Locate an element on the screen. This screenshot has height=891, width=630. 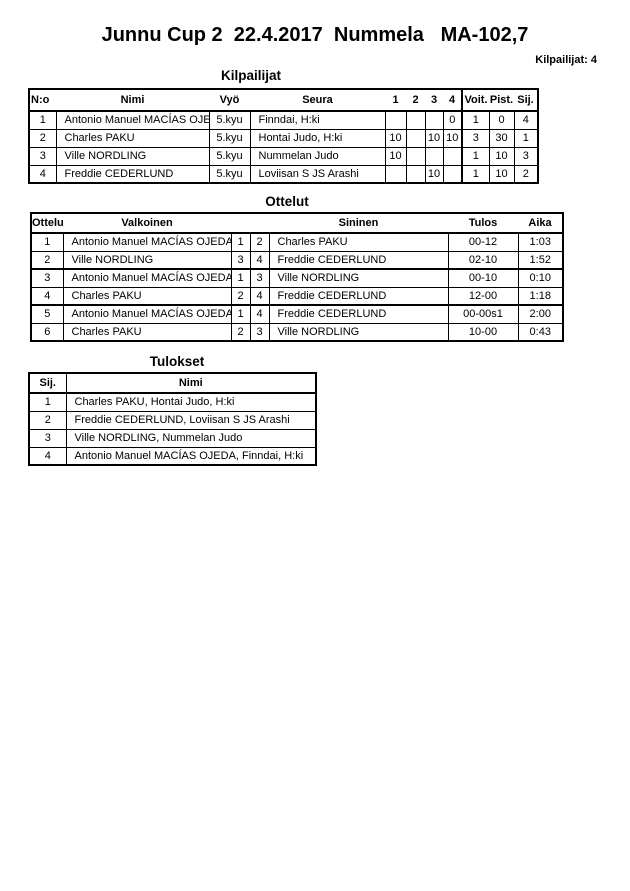
cell-nimi: Ville NORDLING is located at coordinates (132, 156).